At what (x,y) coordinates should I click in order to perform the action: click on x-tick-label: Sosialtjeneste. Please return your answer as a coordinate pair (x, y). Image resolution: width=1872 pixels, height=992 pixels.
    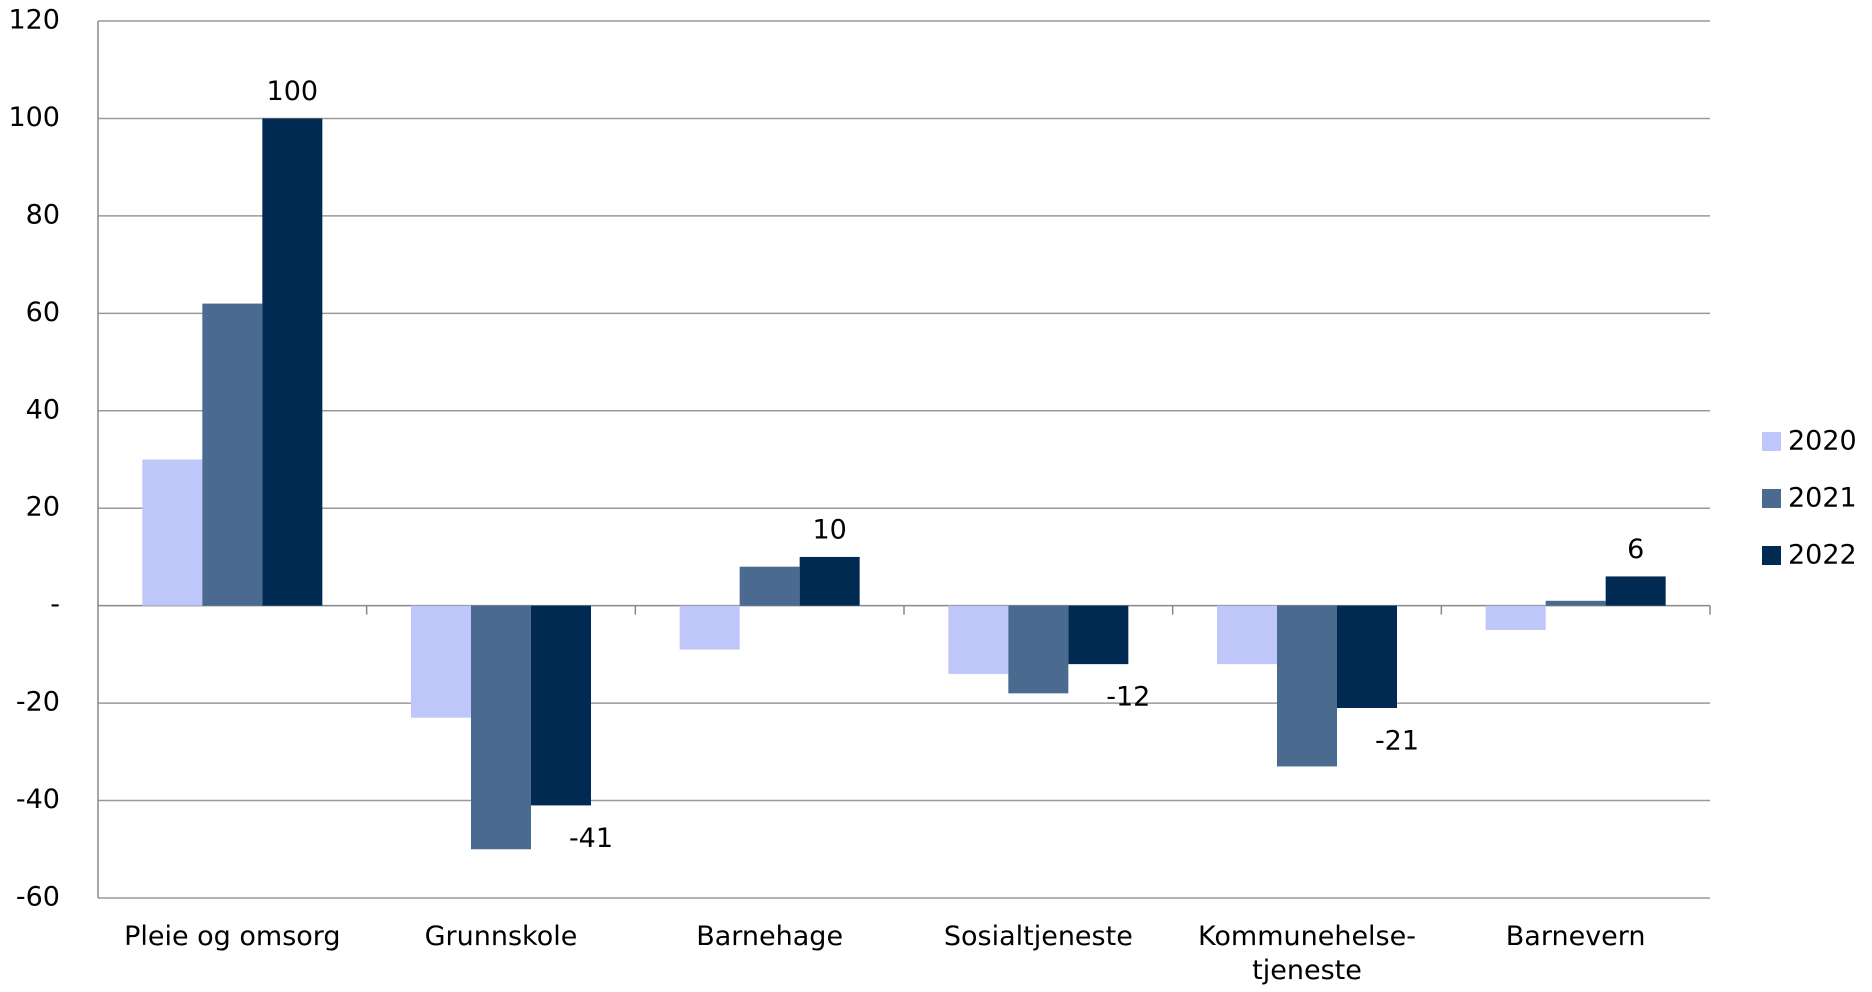
    Looking at the image, I should click on (1038, 936).